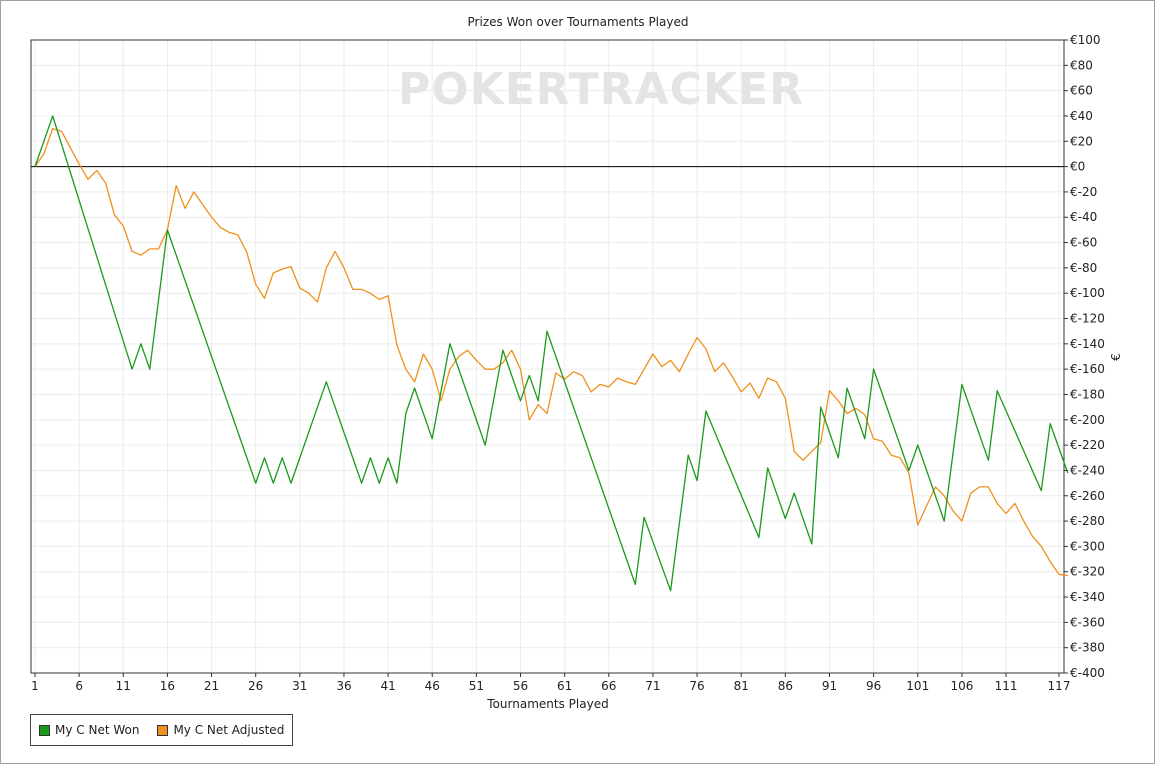  I want to click on x-tick-label: 31, so click(299, 686).